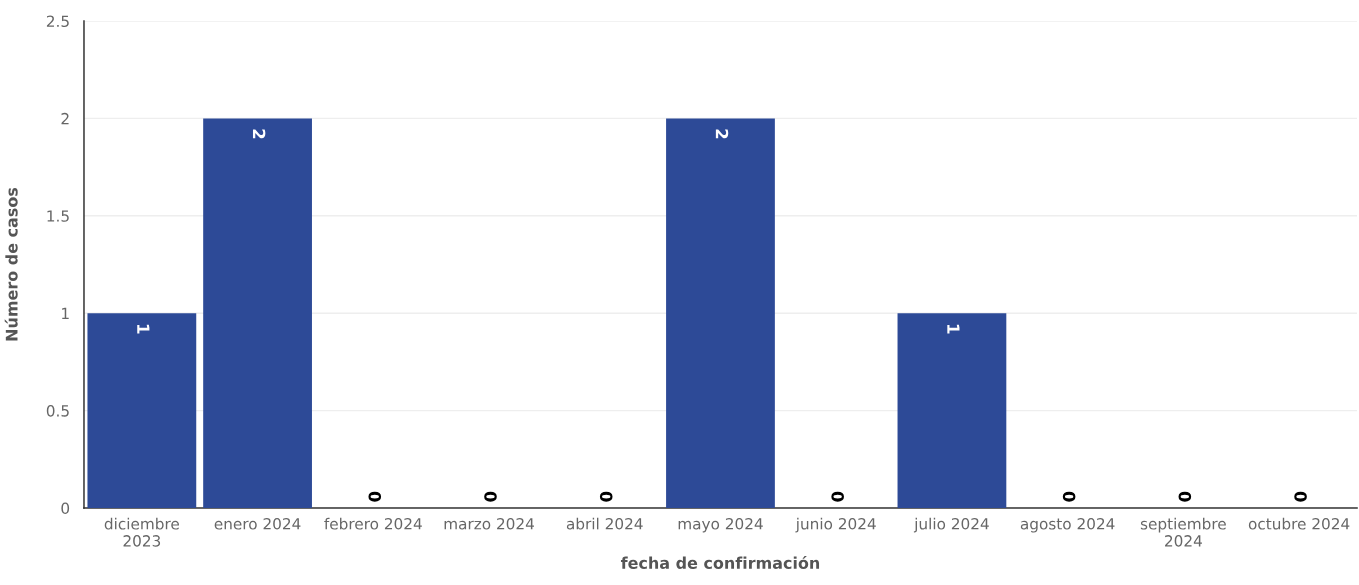 Image resolution: width=1359 pixels, height=585 pixels. Describe the element at coordinates (141, 532) in the screenshot. I see `x-tick-label: diciembre 2023` at that location.